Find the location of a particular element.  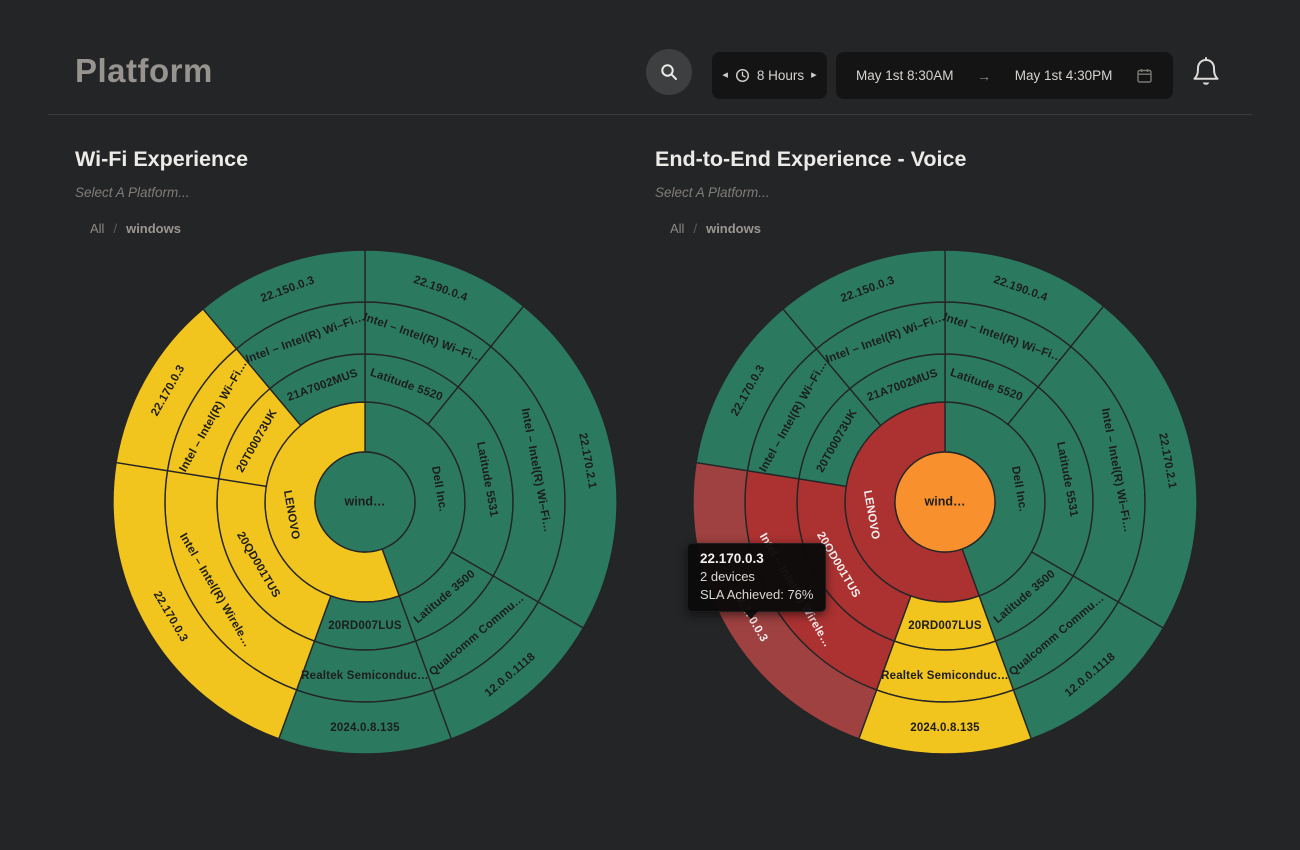

date-end: May 1st 4:30PM is located at coordinates (1063, 75).